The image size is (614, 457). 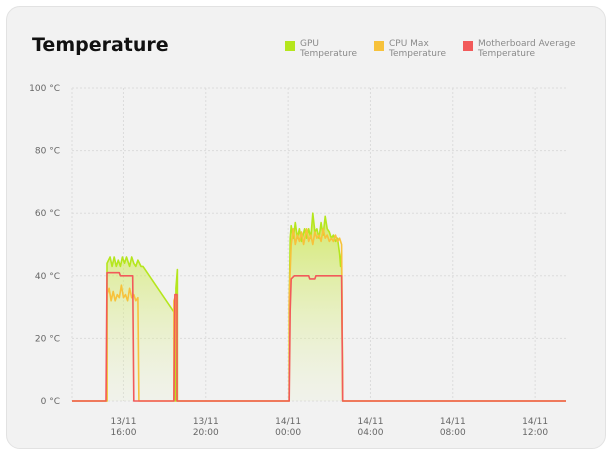 I want to click on legend-label-motherboard: Motherboard Average Temperature, so click(x=527, y=49).